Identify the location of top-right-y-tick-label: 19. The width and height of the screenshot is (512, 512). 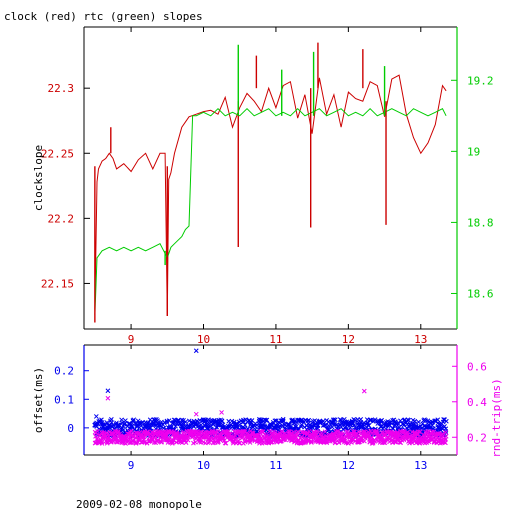
(473, 151).